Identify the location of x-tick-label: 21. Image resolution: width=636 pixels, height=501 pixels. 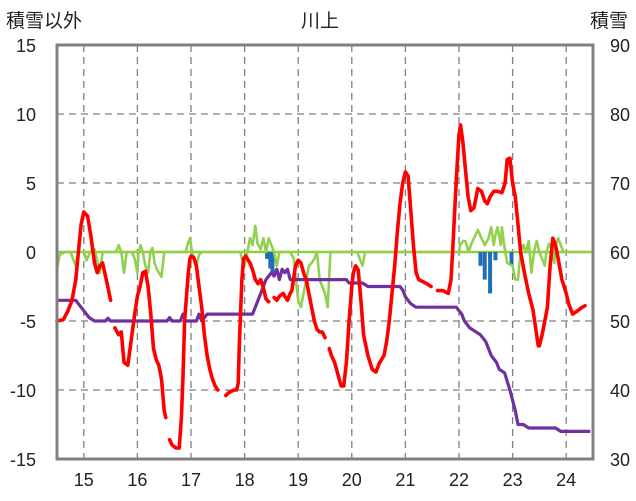
(405, 480).